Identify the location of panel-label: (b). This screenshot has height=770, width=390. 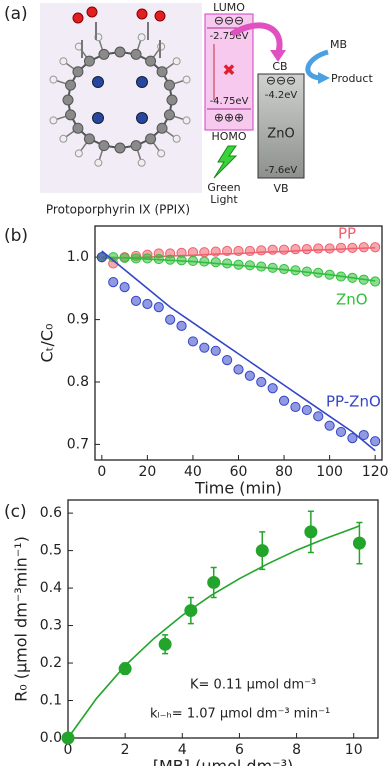
(16, 236).